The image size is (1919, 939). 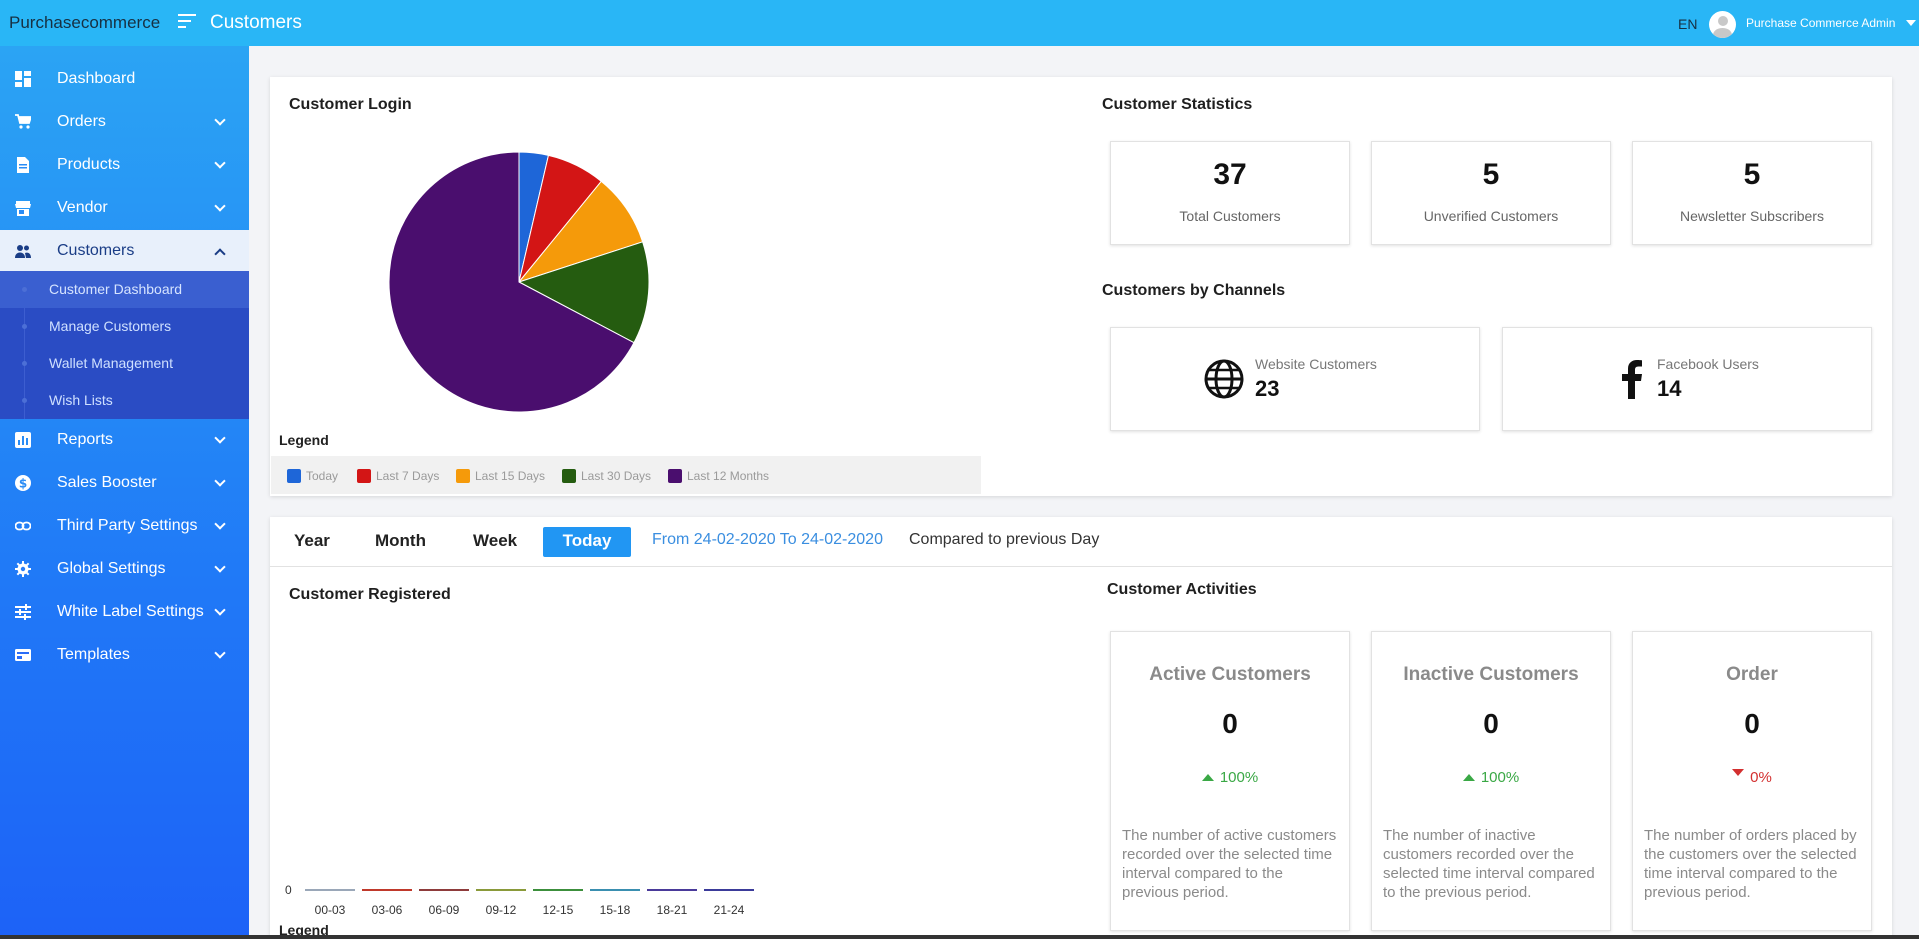 I want to click on stat-label: Total Customers, so click(x=1230, y=216).